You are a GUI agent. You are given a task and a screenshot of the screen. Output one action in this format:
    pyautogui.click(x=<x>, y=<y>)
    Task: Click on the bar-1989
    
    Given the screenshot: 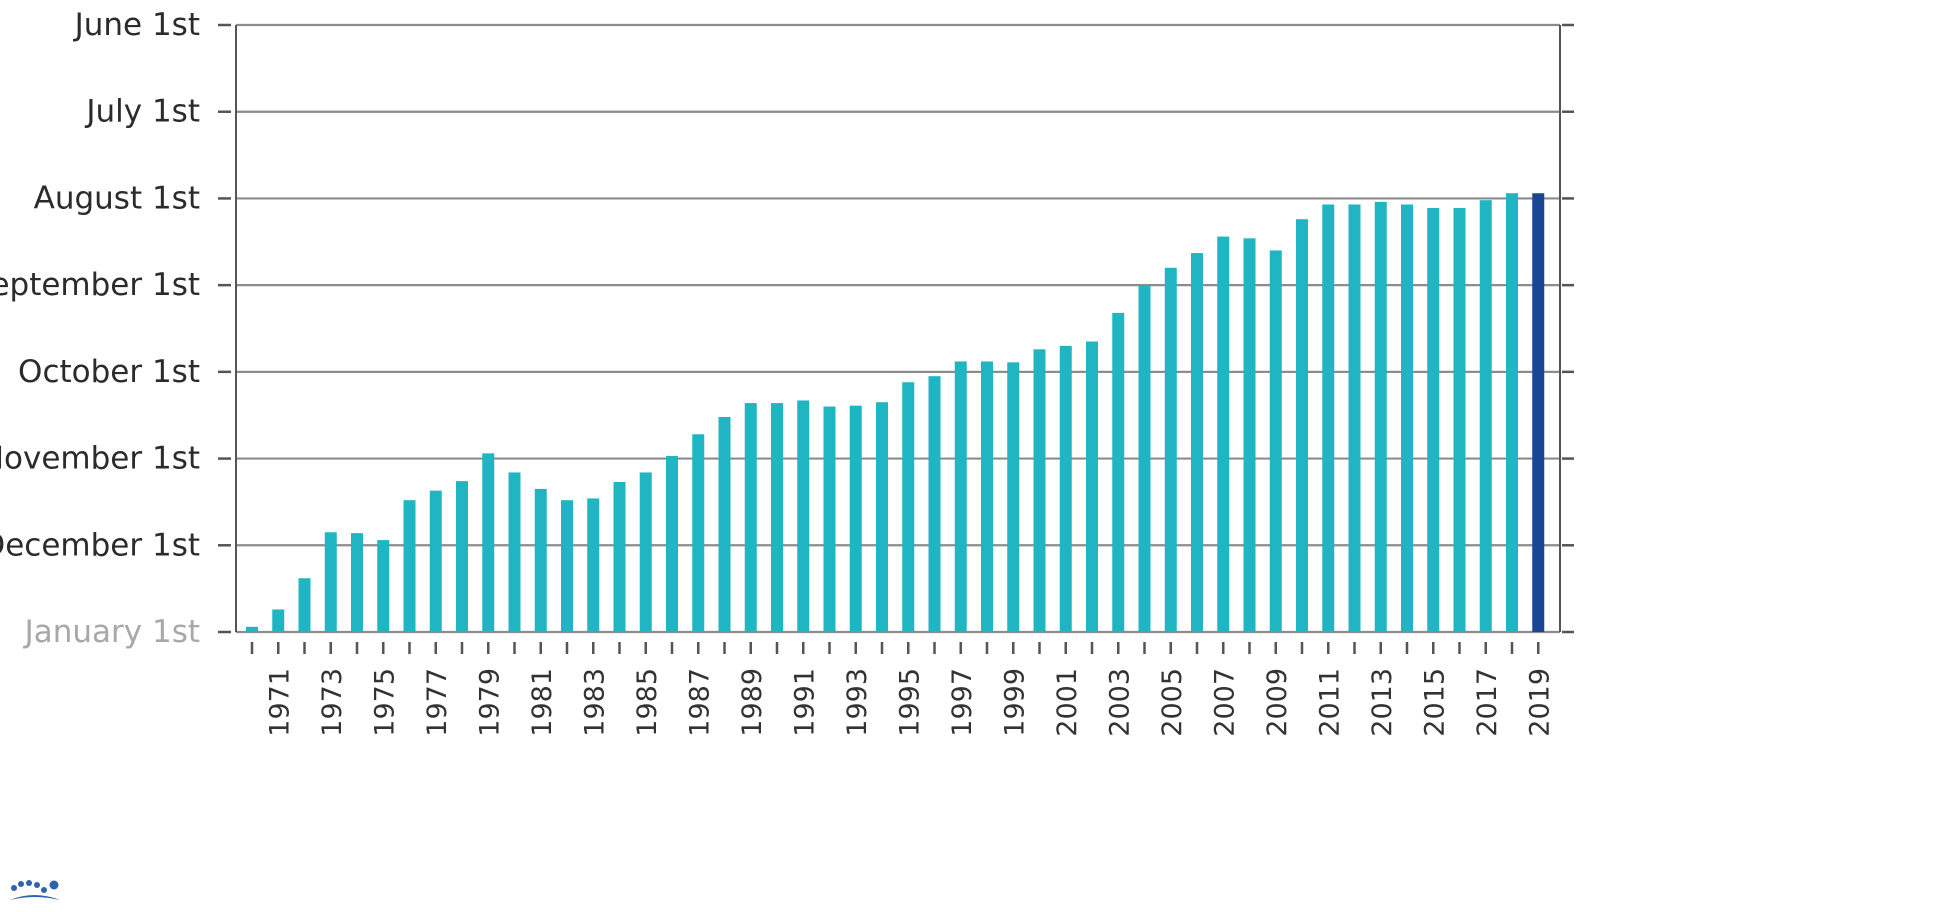 What is the action you would take?
    pyautogui.click(x=750, y=517)
    